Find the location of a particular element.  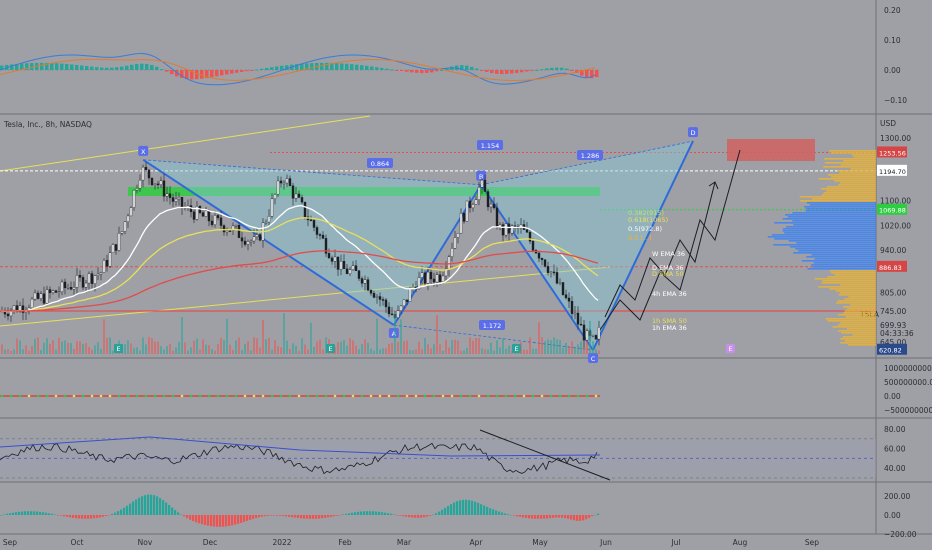

pattern-ratio-label: 1.286 is located at coordinates (590, 156).